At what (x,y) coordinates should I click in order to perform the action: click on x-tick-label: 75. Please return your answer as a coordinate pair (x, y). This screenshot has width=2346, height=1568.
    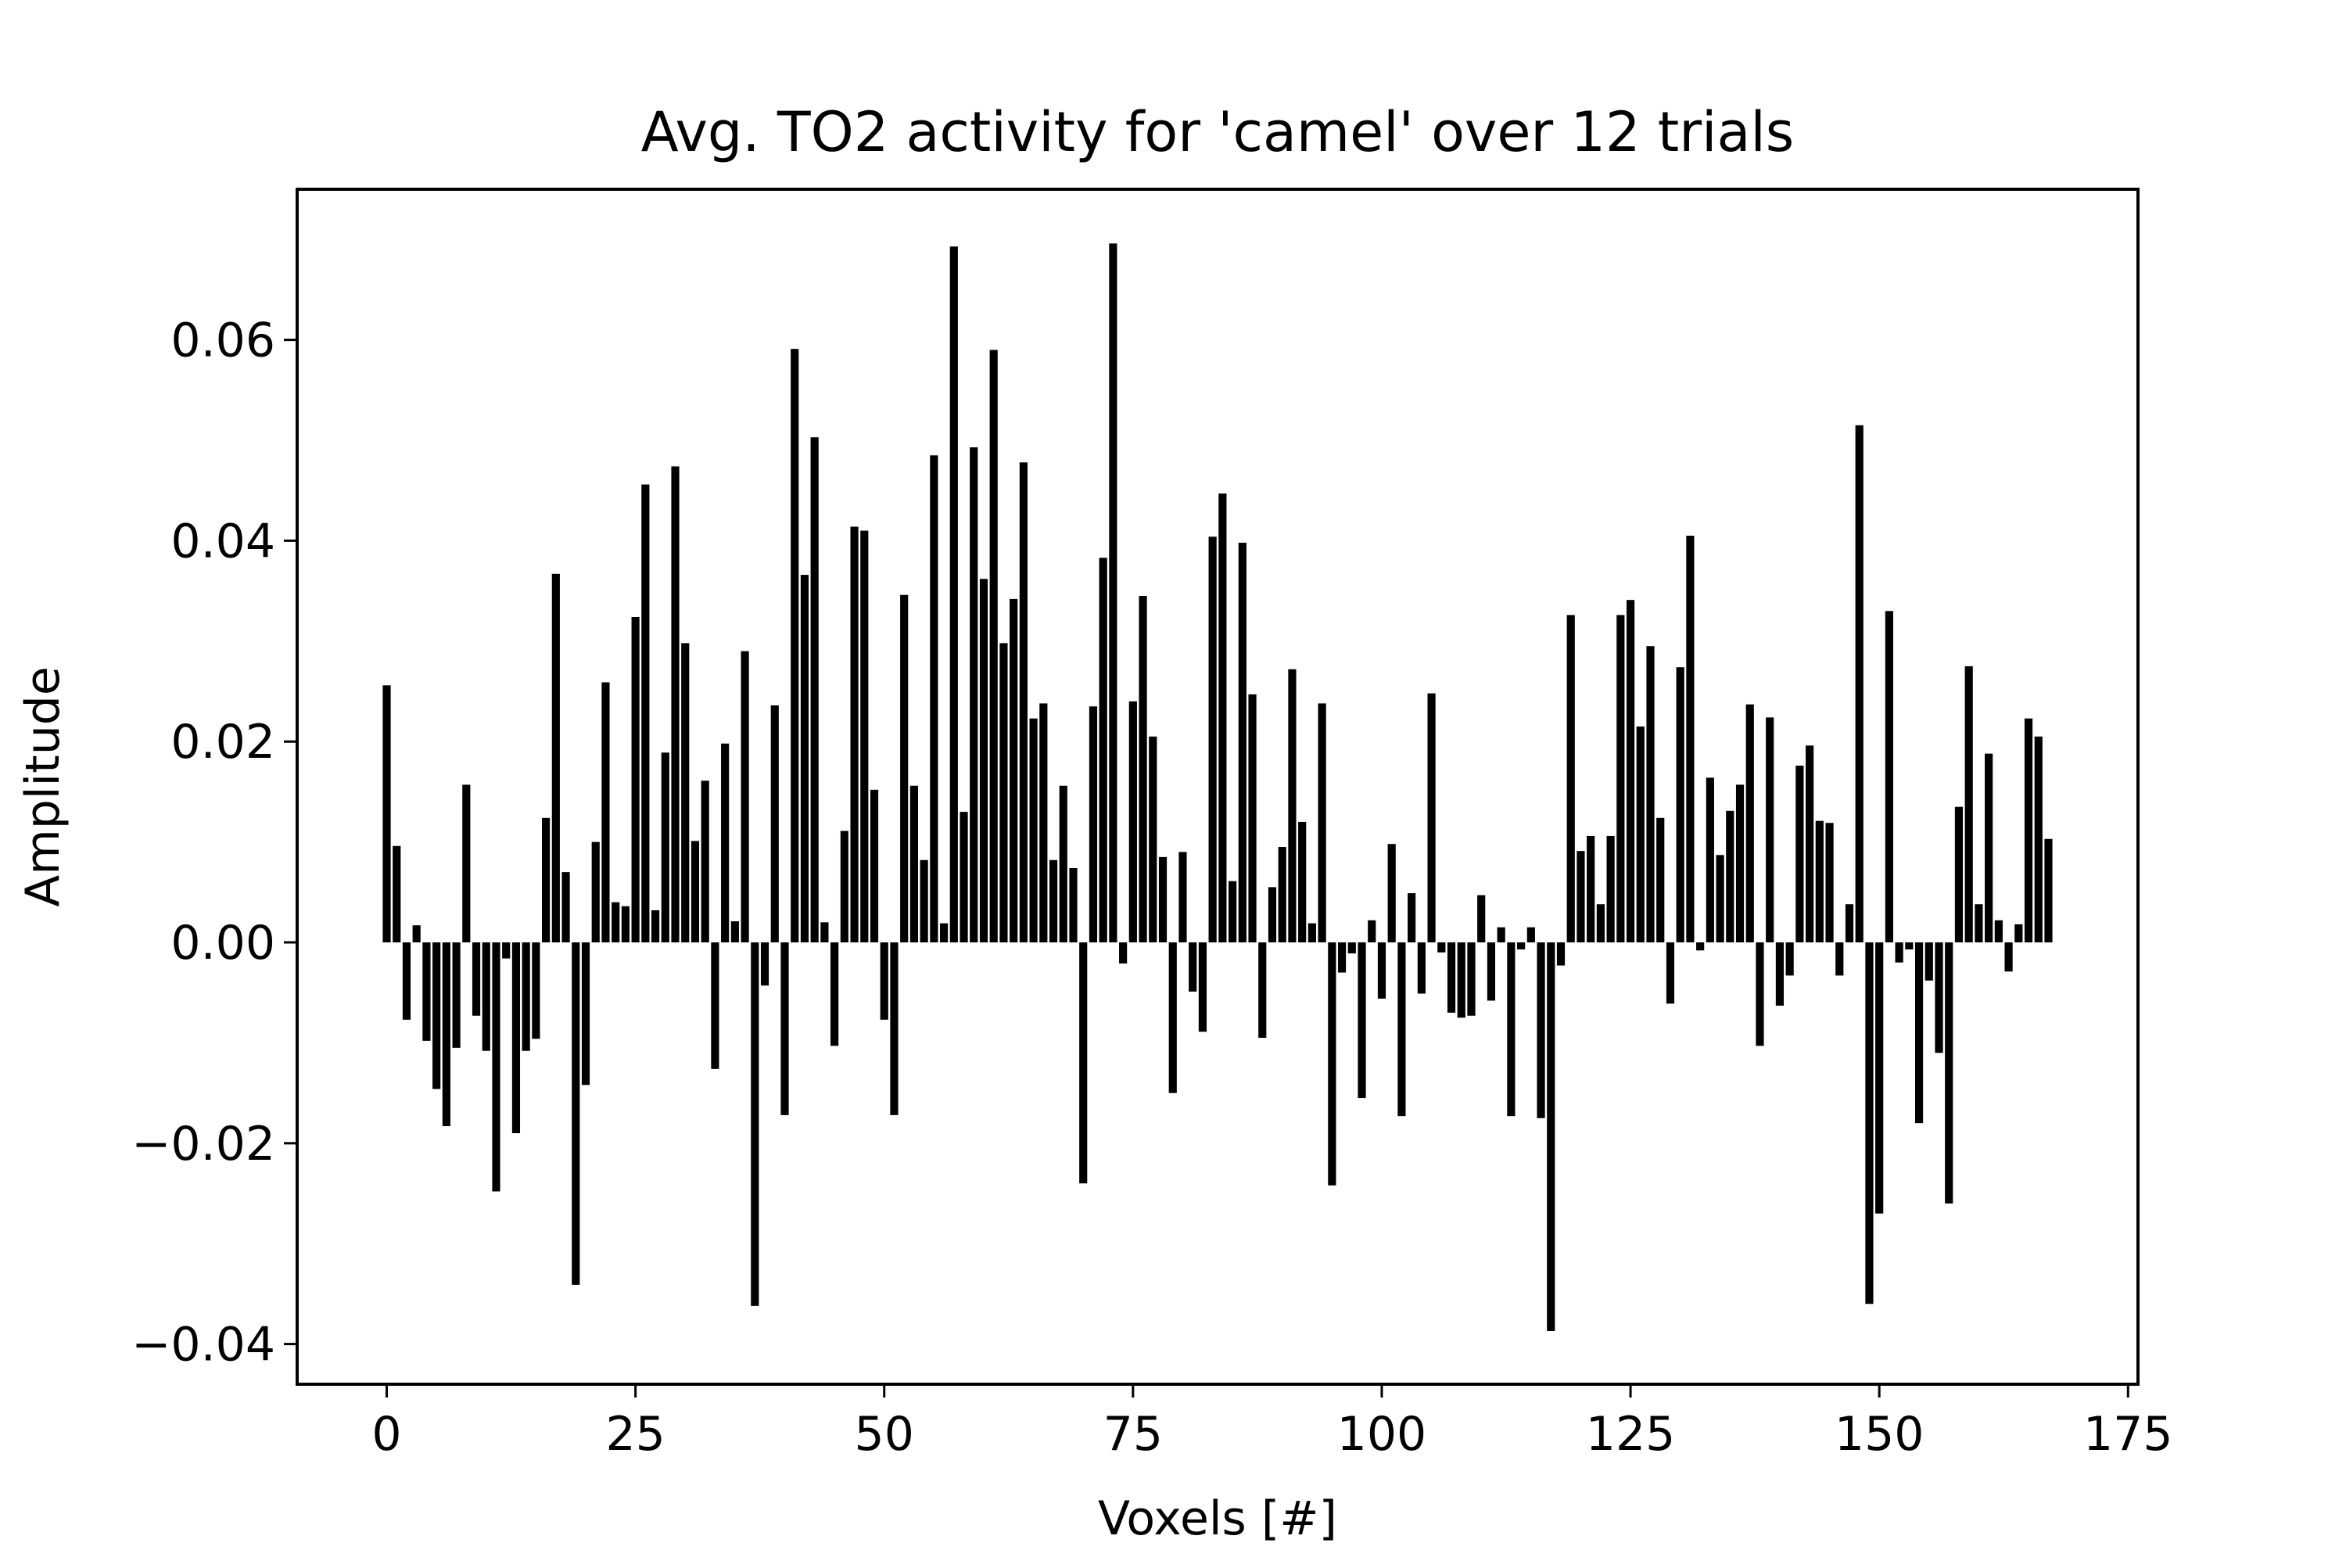
    Looking at the image, I should click on (1133, 1434).